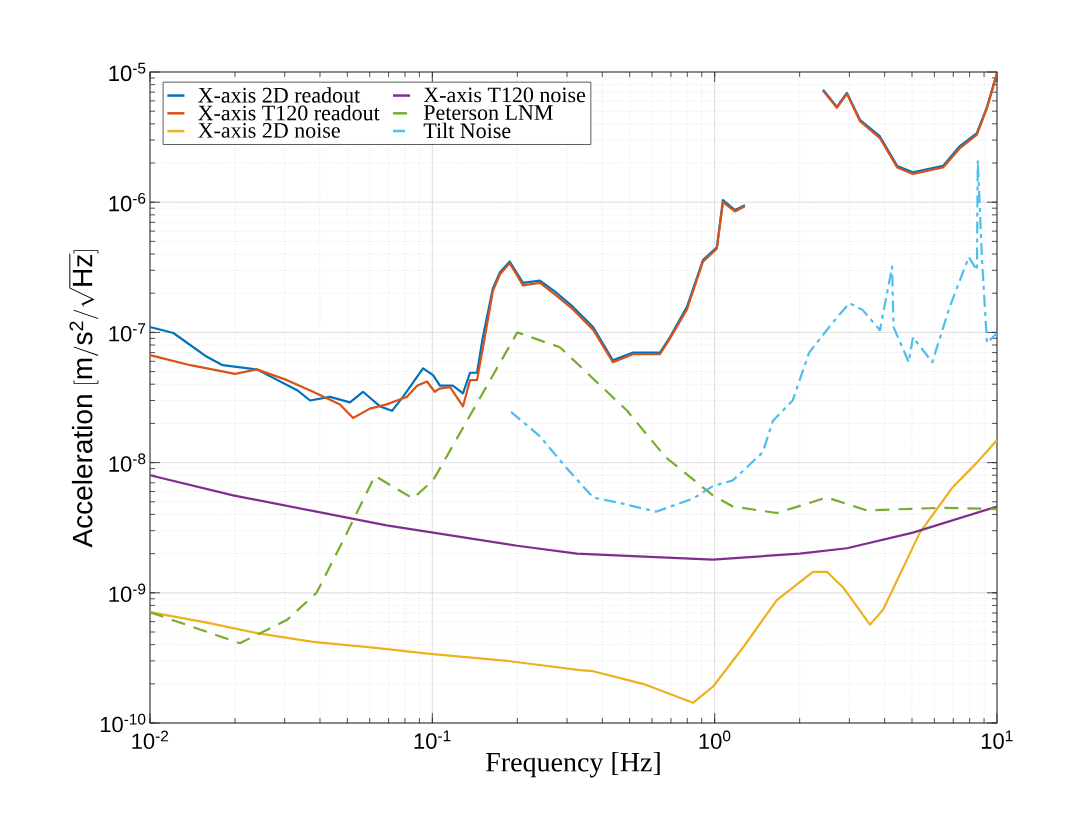  I want to click on y-tick-label: 10$^{-7}$, so click(127, 332).